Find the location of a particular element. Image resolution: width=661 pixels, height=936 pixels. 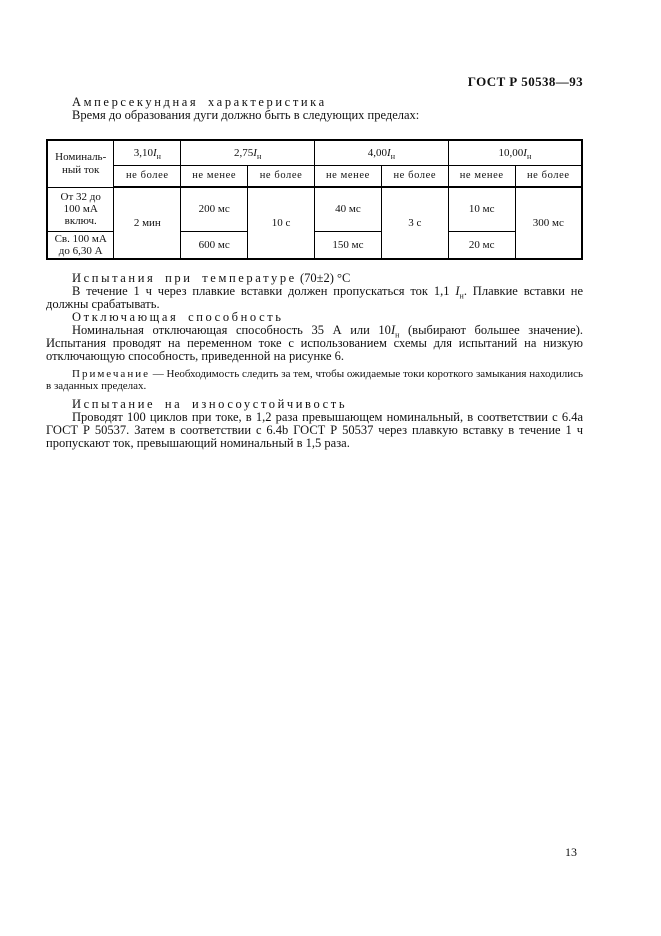

value-cell: 2 мин is located at coordinates (147, 223).